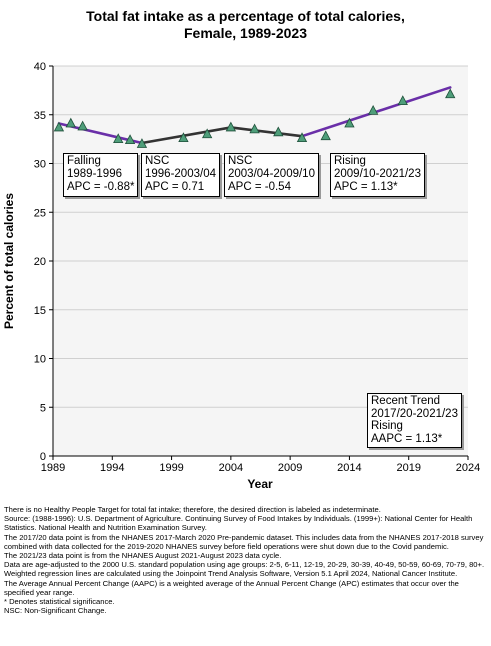 This screenshot has width=491, height=646. Describe the element at coordinates (40, 116) in the screenshot. I see `y-tick-label: 35` at that location.